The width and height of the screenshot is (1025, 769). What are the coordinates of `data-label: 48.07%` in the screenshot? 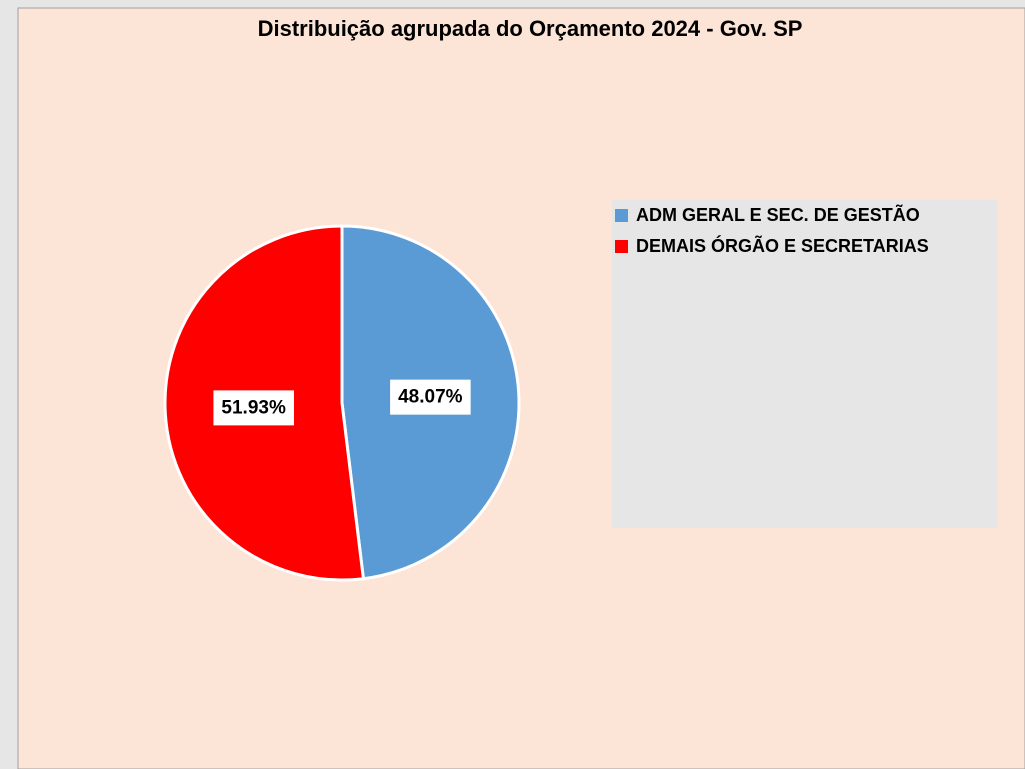 It's located at (430, 397).